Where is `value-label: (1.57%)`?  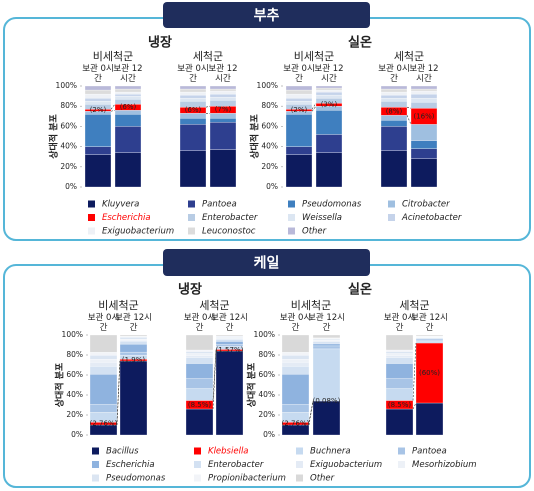 value-label: (1.57%) is located at coordinates (230, 350).